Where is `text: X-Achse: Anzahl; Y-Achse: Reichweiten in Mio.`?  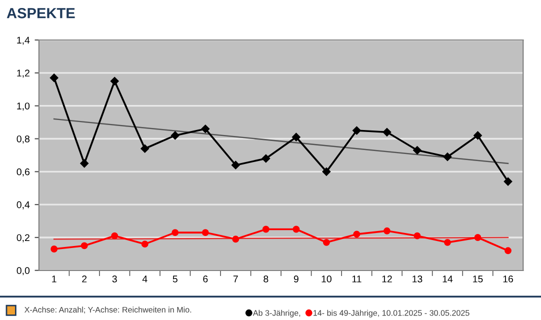 text: X-Achse: Anzahl; Y-Achse: Reichweiten in Mio. is located at coordinates (108, 310).